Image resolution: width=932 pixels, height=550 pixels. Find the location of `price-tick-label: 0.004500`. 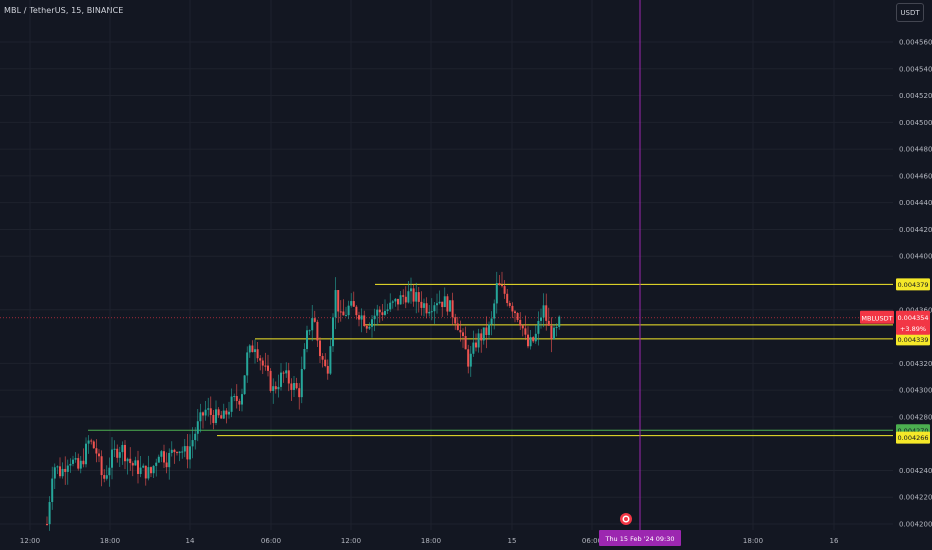

price-tick-label: 0.004500 is located at coordinates (915, 123).